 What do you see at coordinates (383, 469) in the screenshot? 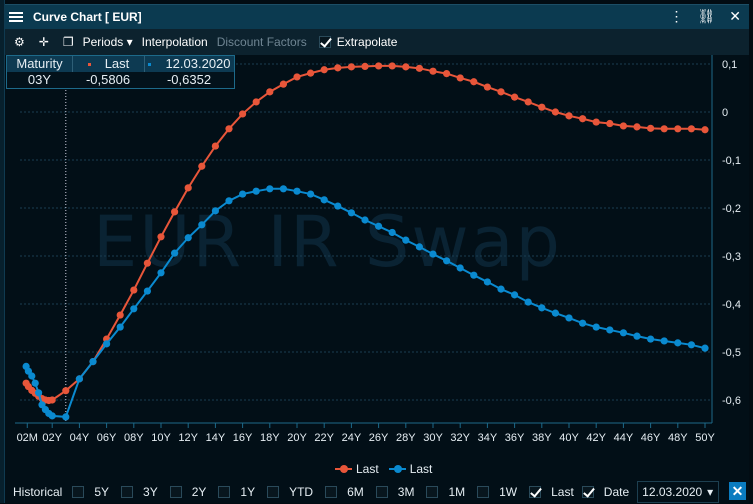
I see `chart-legend: Last Last` at bounding box center [383, 469].